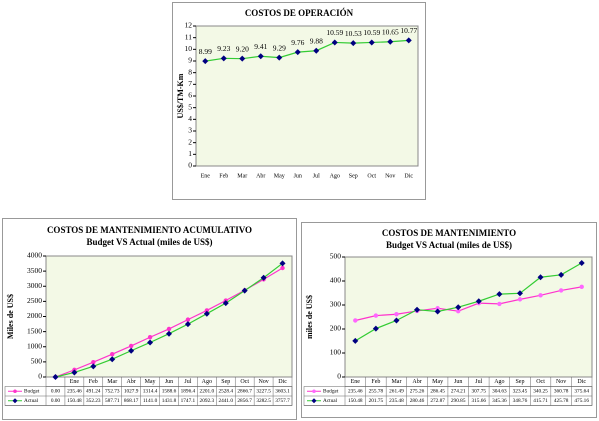  I want to click on y-tick-label: 200, so click(336, 328).